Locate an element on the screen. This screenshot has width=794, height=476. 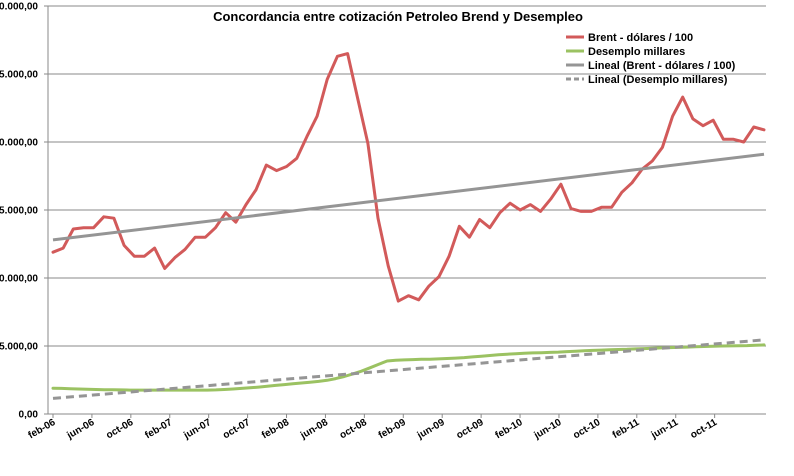
y-tick-label: 30.000,00 is located at coordinates (19, 7).